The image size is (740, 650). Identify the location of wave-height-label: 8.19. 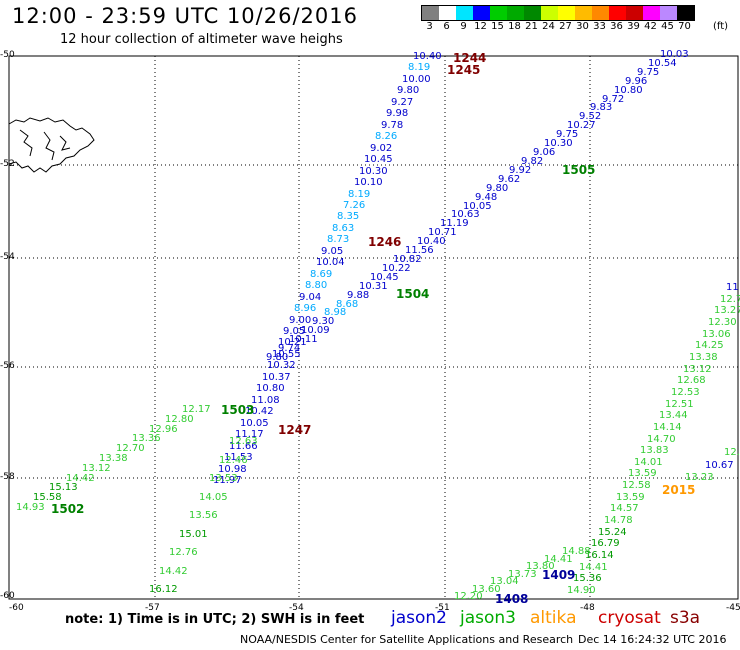
(359, 194).